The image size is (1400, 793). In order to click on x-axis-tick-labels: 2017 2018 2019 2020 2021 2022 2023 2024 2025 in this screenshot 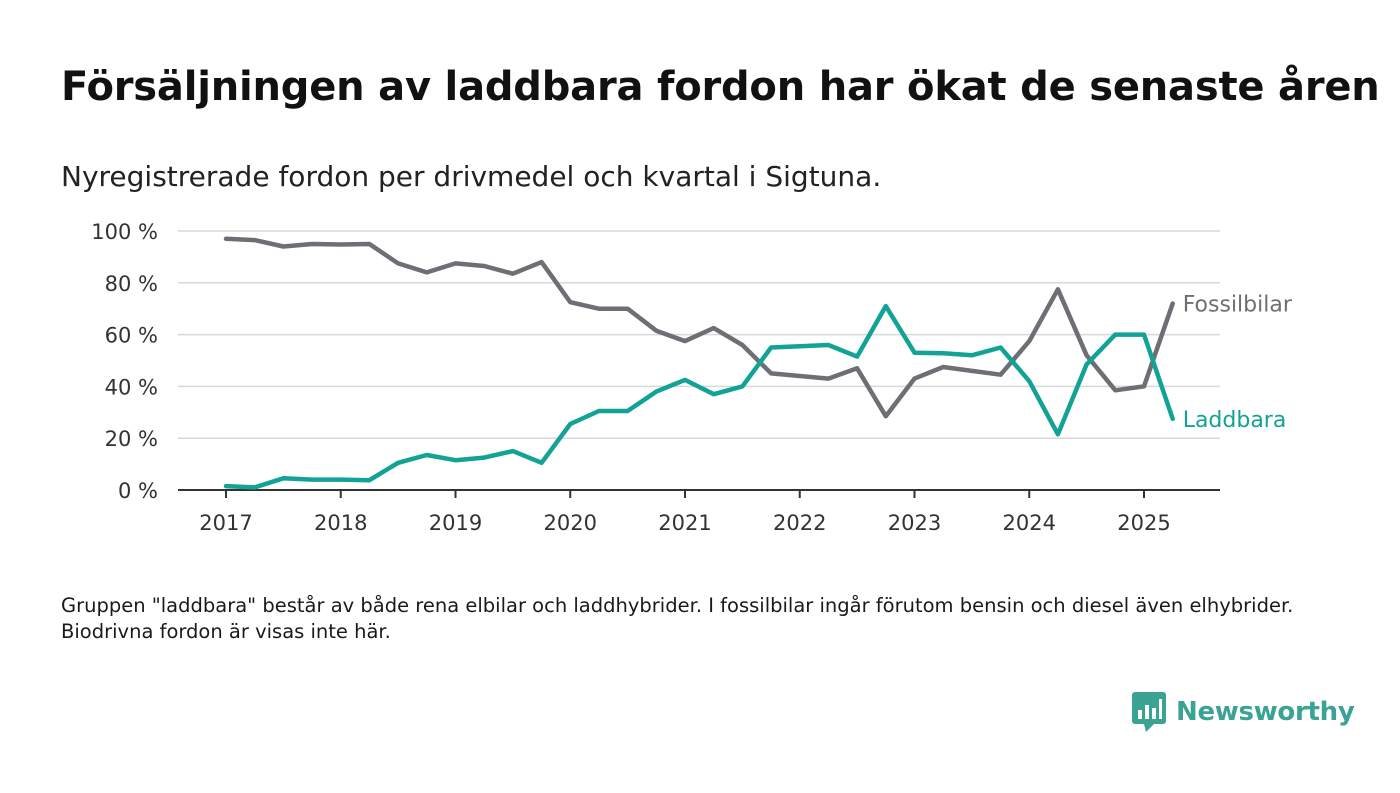, I will do `click(684, 523)`.